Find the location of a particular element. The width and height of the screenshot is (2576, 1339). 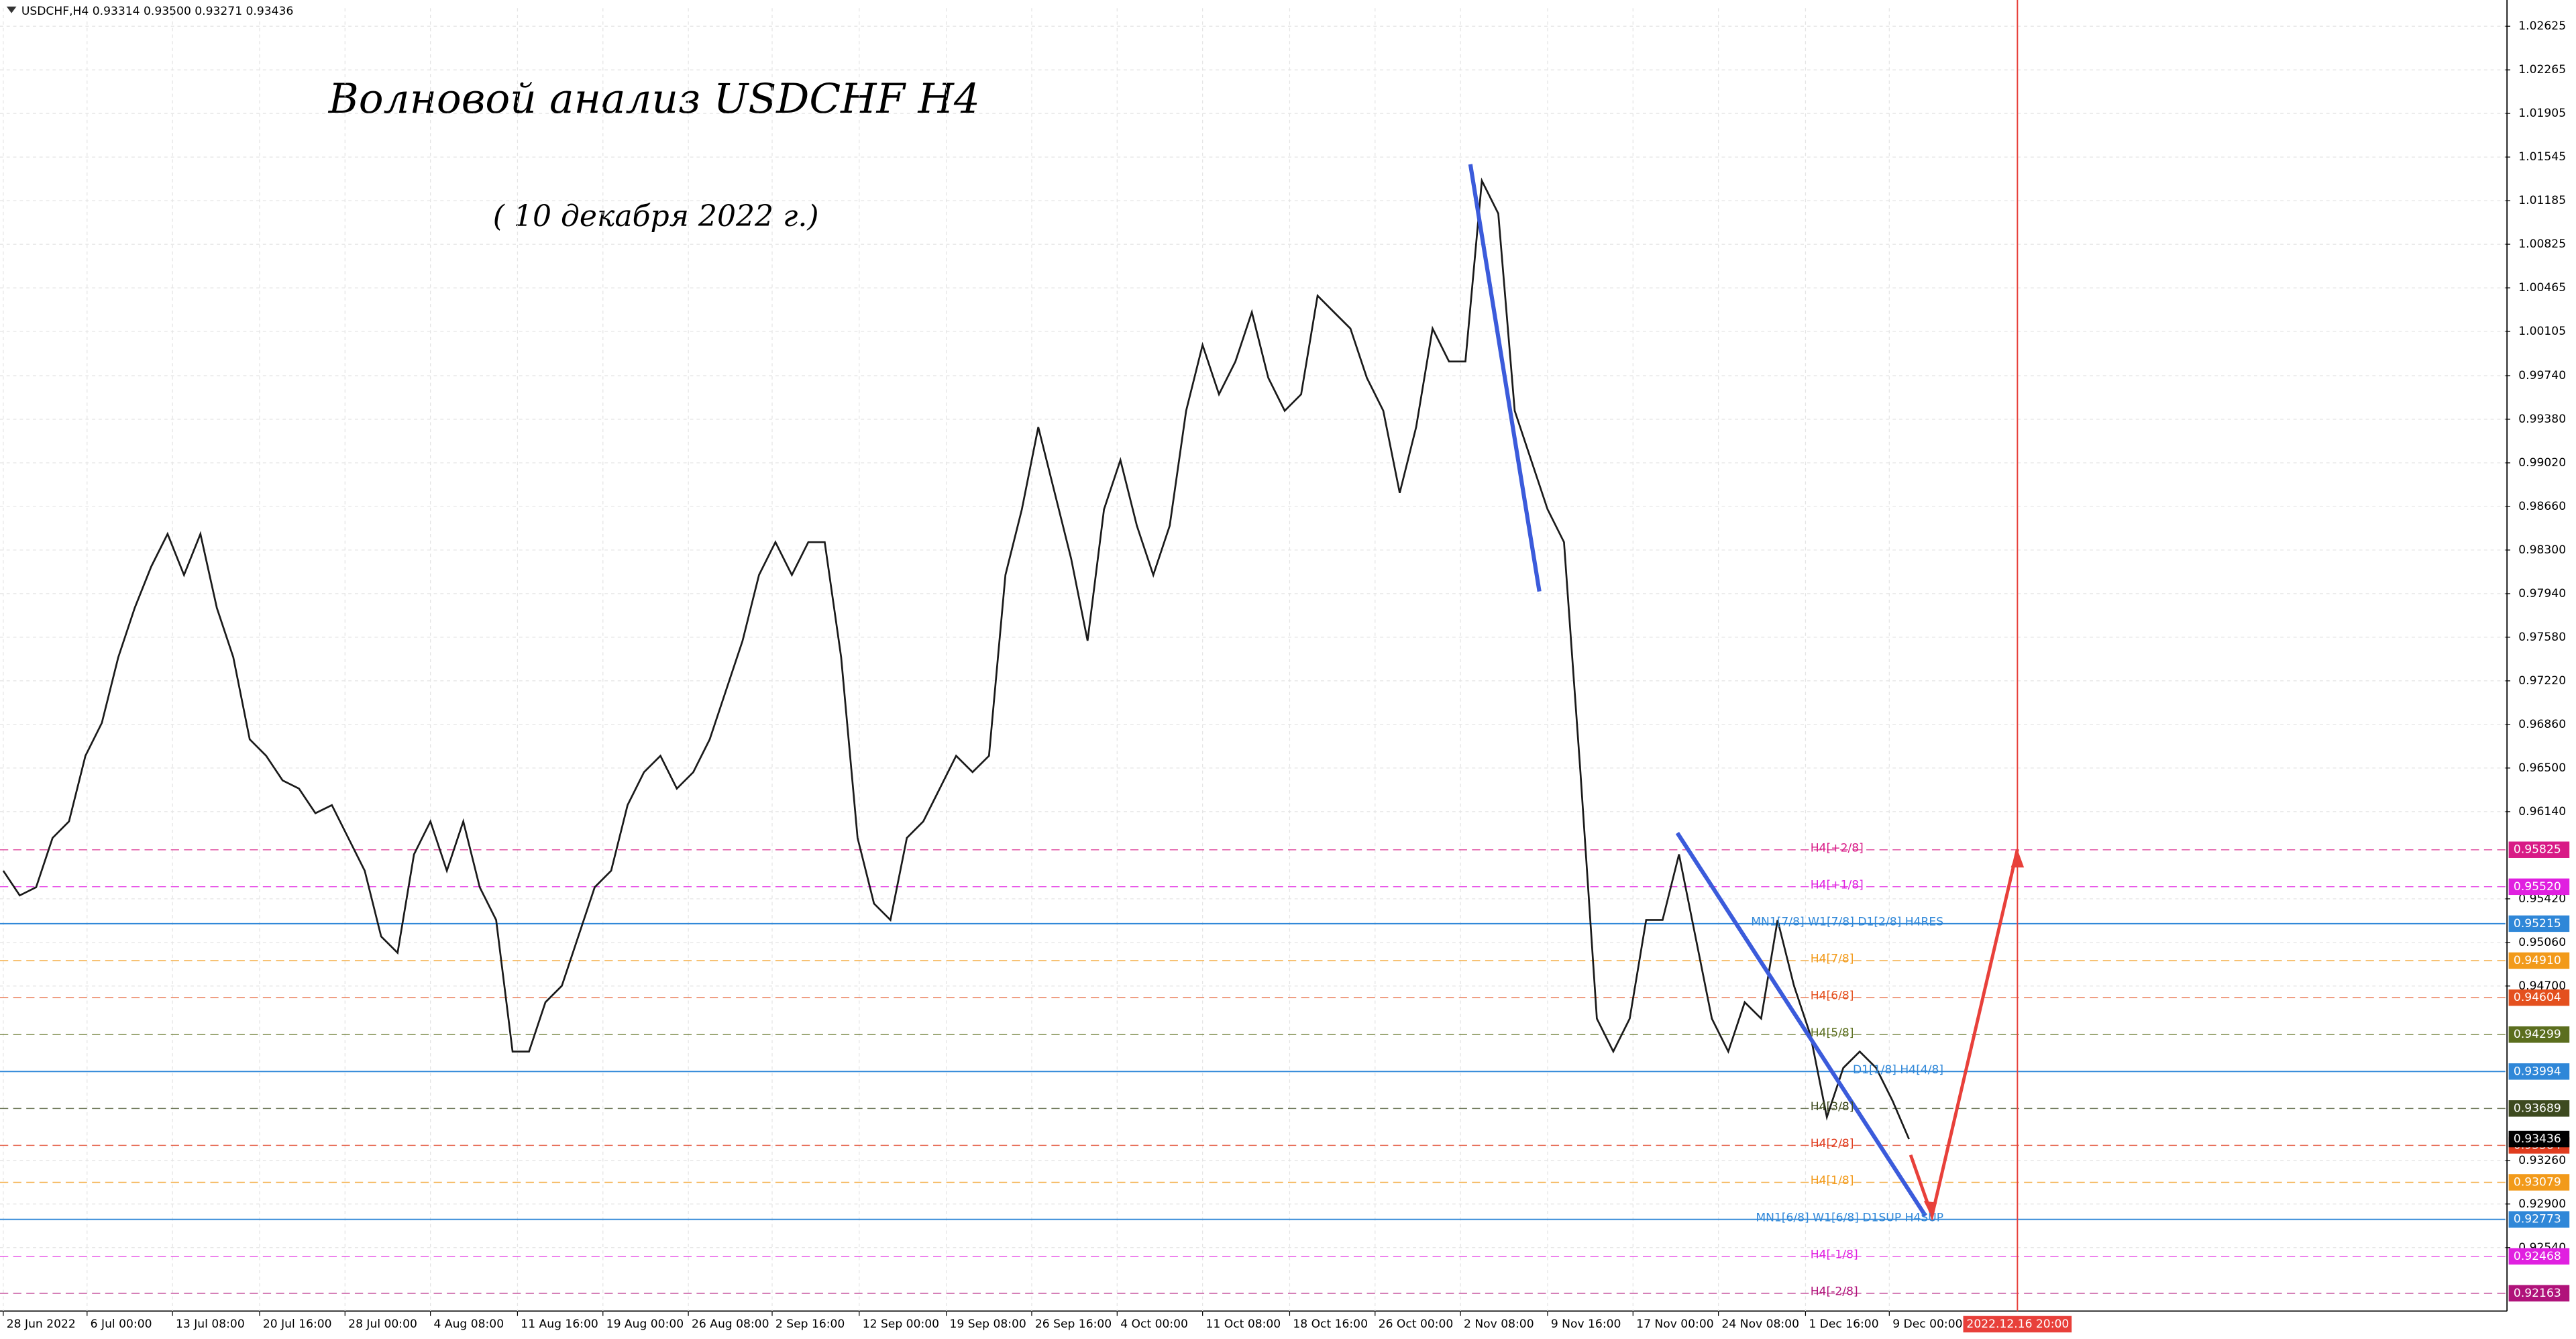

x-tick-label: 28 Jun 2022 is located at coordinates (41, 1324).